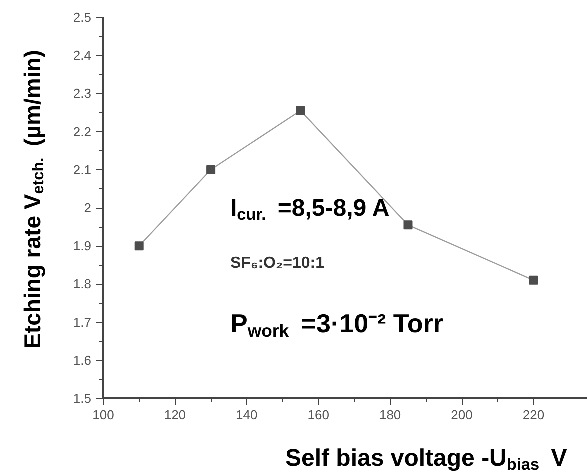 The height and width of the screenshot is (472, 587). I want to click on x-tick-label: 200, so click(462, 415).